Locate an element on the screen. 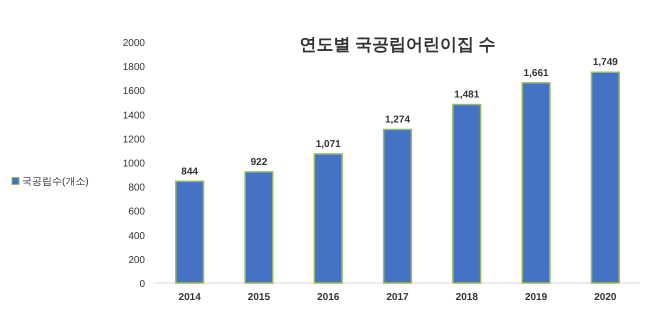 The image size is (650, 320). data-label: 1,481 is located at coordinates (467, 95).